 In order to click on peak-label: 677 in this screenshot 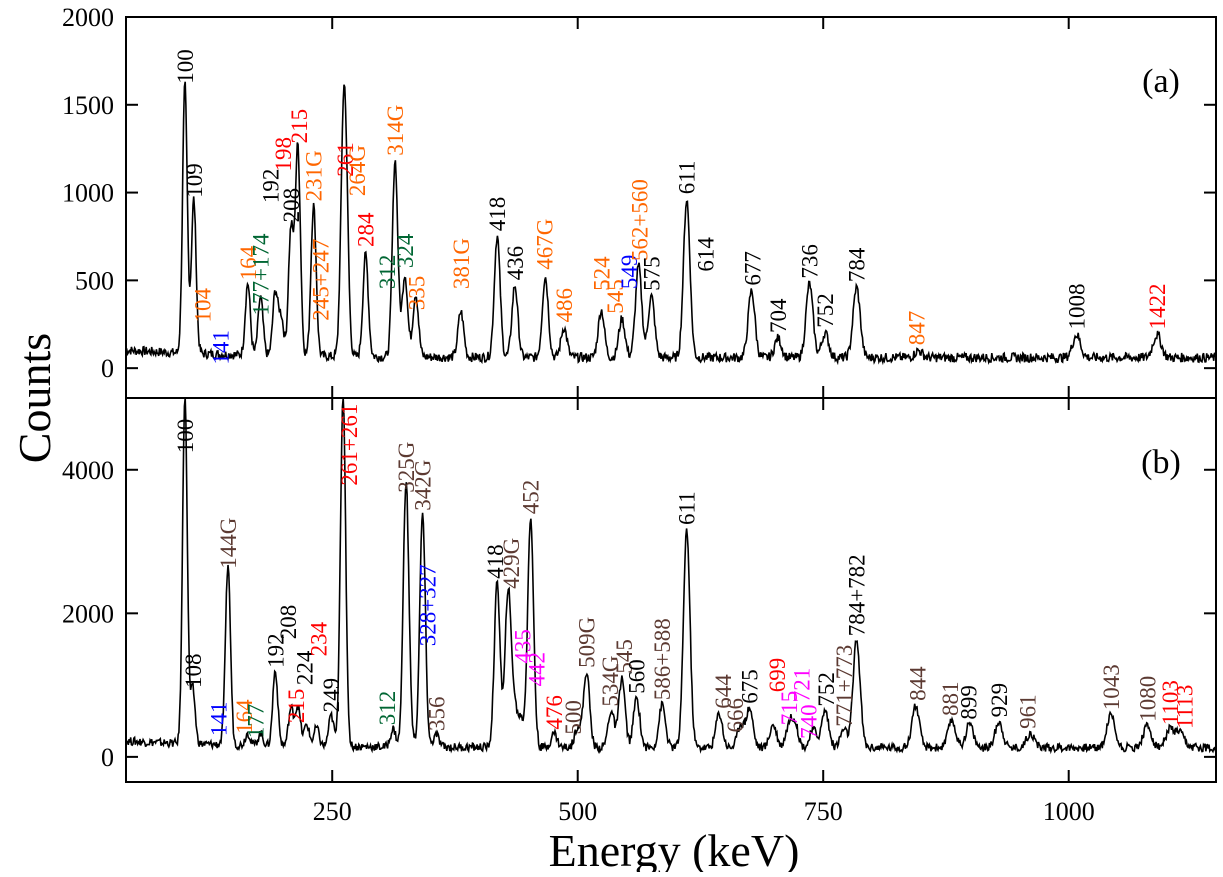, I will do `click(753, 268)`.